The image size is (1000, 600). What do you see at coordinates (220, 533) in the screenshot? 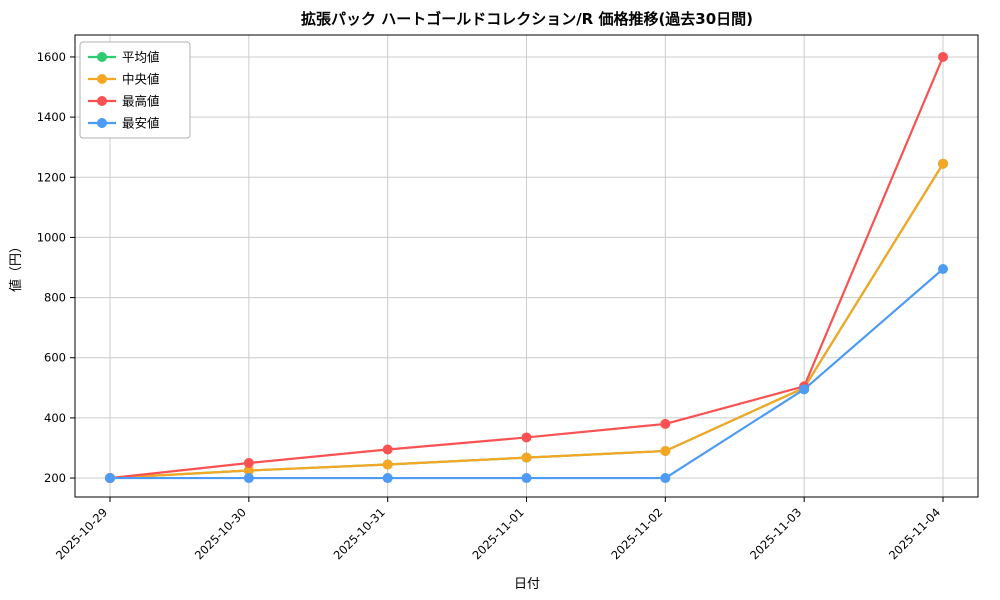
I see `x-tick-label: 2025-10-30` at bounding box center [220, 533].